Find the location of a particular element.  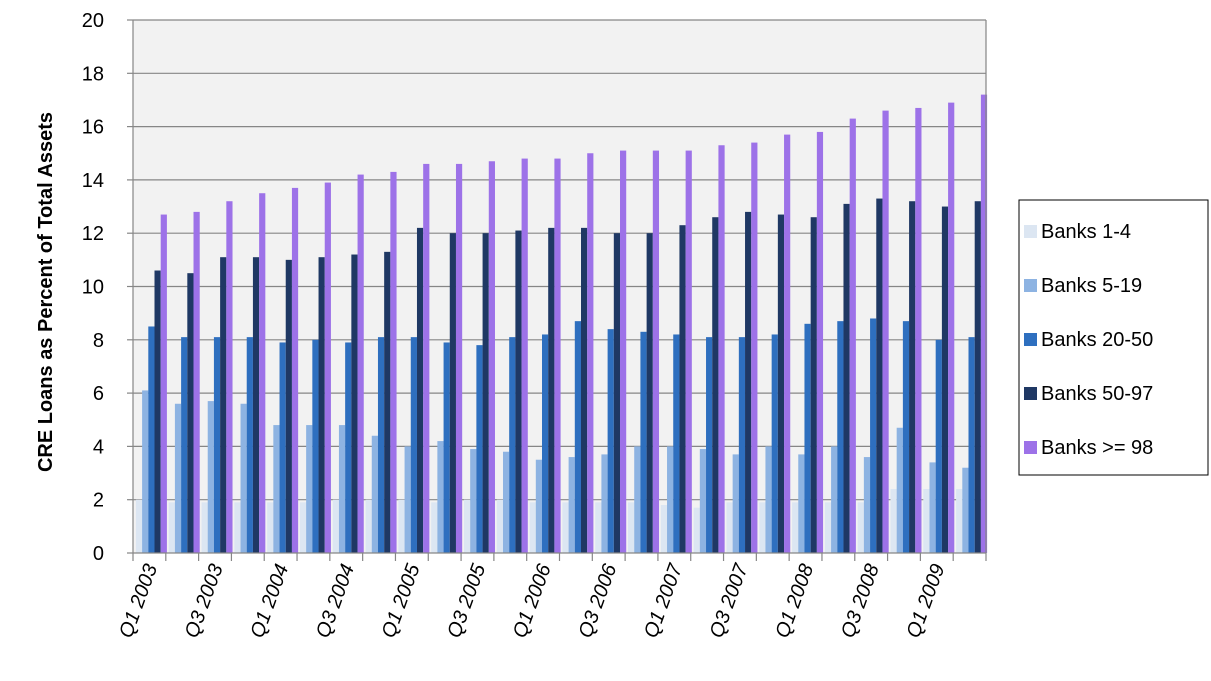

bar-banks-20-50-q3-2003 is located at coordinates (217, 445).